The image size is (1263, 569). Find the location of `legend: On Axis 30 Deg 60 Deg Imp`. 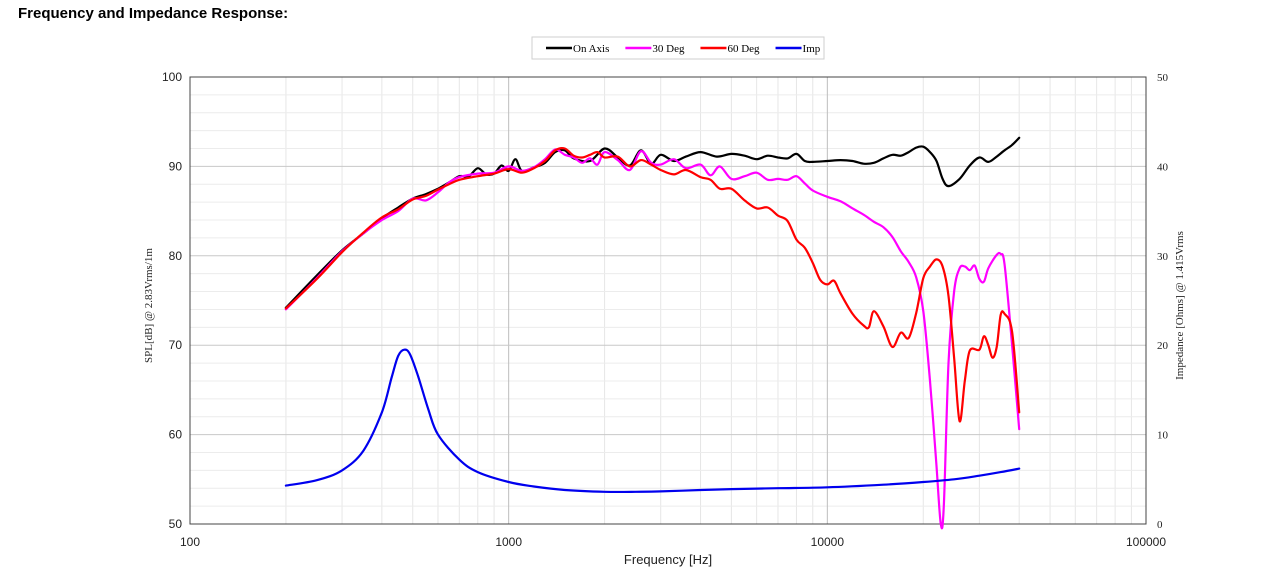

legend: On Axis 30 Deg 60 Deg Imp is located at coordinates (678, 48).